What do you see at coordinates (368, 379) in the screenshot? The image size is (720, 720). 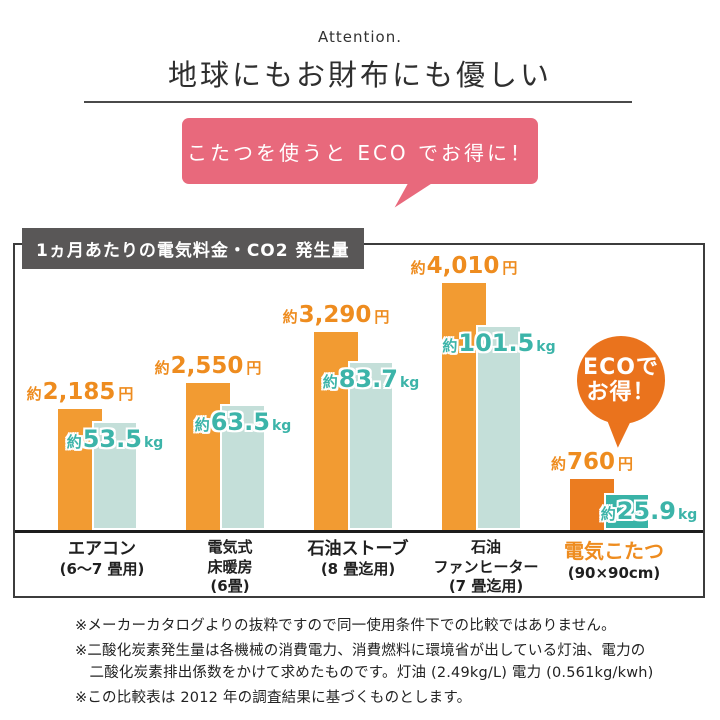 I see `co2-amount: 83.7` at bounding box center [368, 379].